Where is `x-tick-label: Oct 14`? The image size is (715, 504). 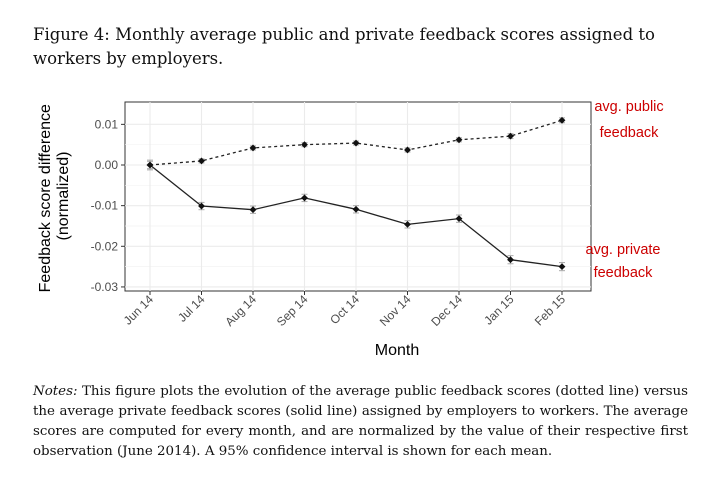 x-tick-label: Oct 14 is located at coordinates (344, 309).